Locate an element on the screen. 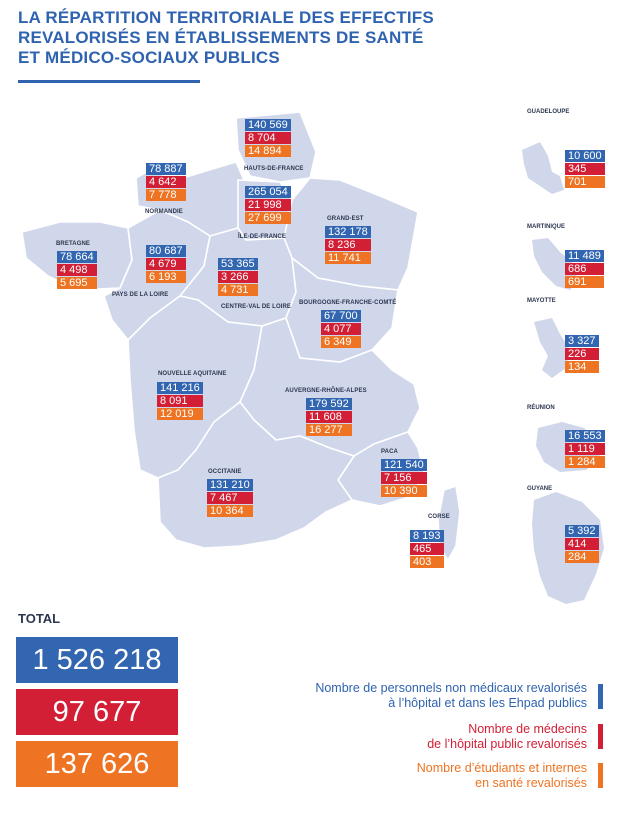 The image size is (623, 820). values-guadeloupe: 10 600 345 701 is located at coordinates (585, 169).